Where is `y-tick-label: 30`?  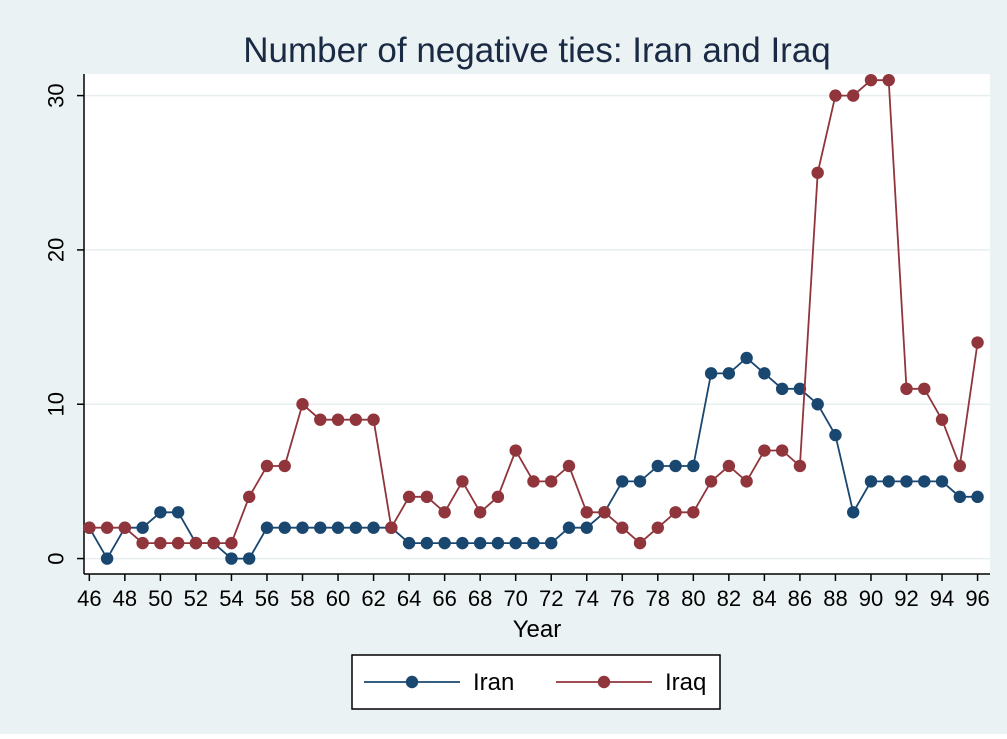 y-tick-label: 30 is located at coordinates (56, 95).